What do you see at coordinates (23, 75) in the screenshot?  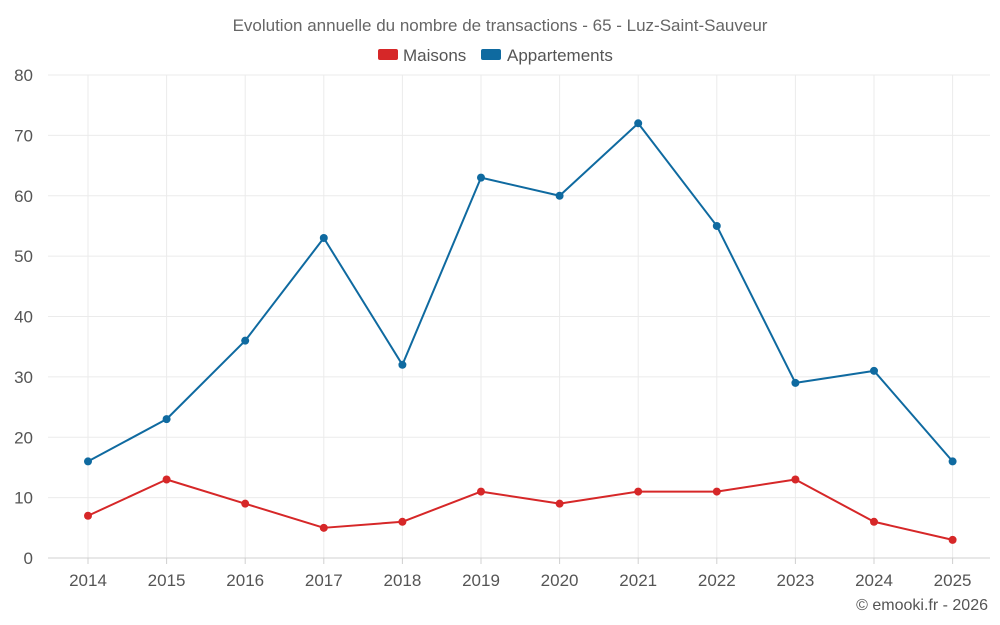 I see `y-tick-label: 80` at bounding box center [23, 75].